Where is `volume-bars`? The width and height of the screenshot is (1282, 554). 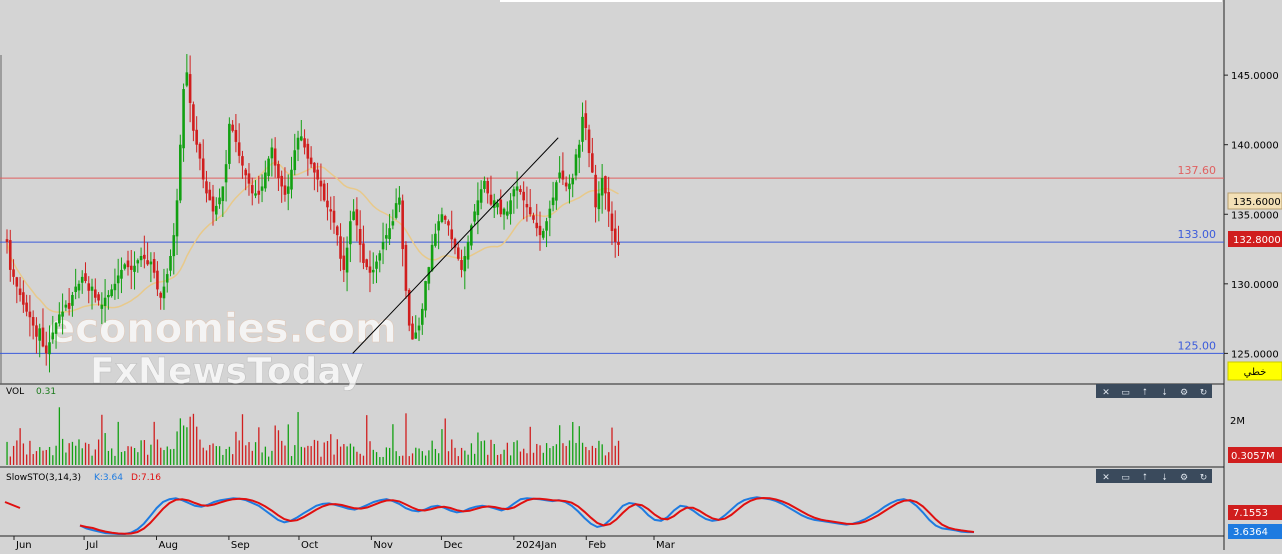
volume-bars is located at coordinates (313, 436).